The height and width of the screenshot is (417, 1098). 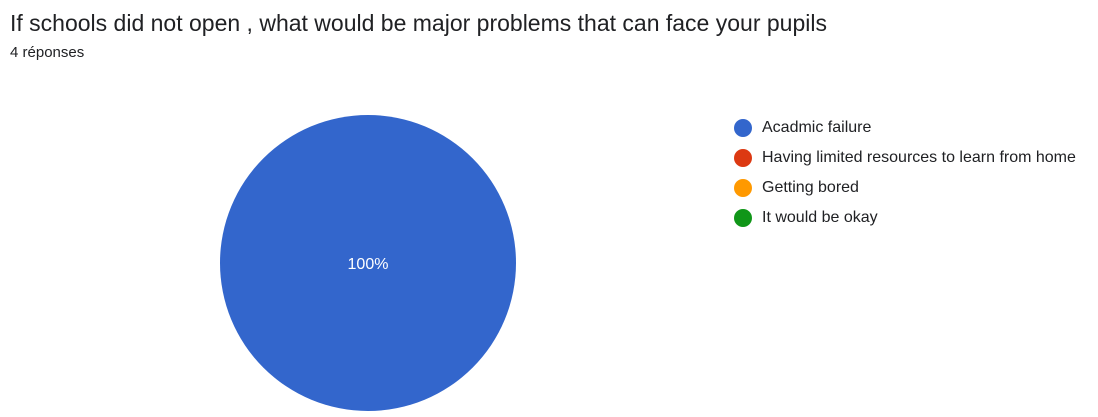 What do you see at coordinates (912, 188) in the screenshot?
I see `legend-item: Getting bored` at bounding box center [912, 188].